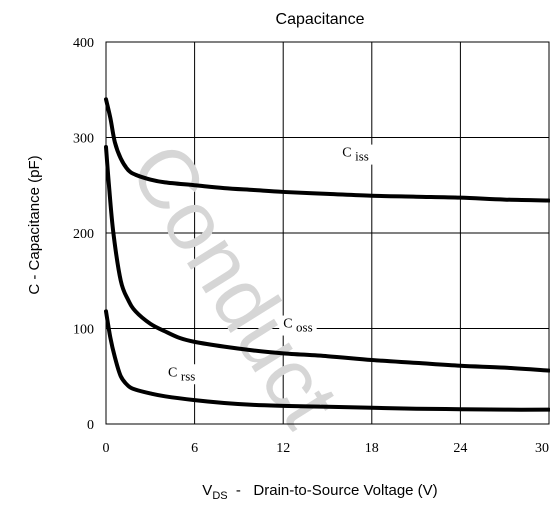 This screenshot has width=550, height=505. Describe the element at coordinates (283, 448) in the screenshot. I see `x-tick-label-2: 12` at that location.